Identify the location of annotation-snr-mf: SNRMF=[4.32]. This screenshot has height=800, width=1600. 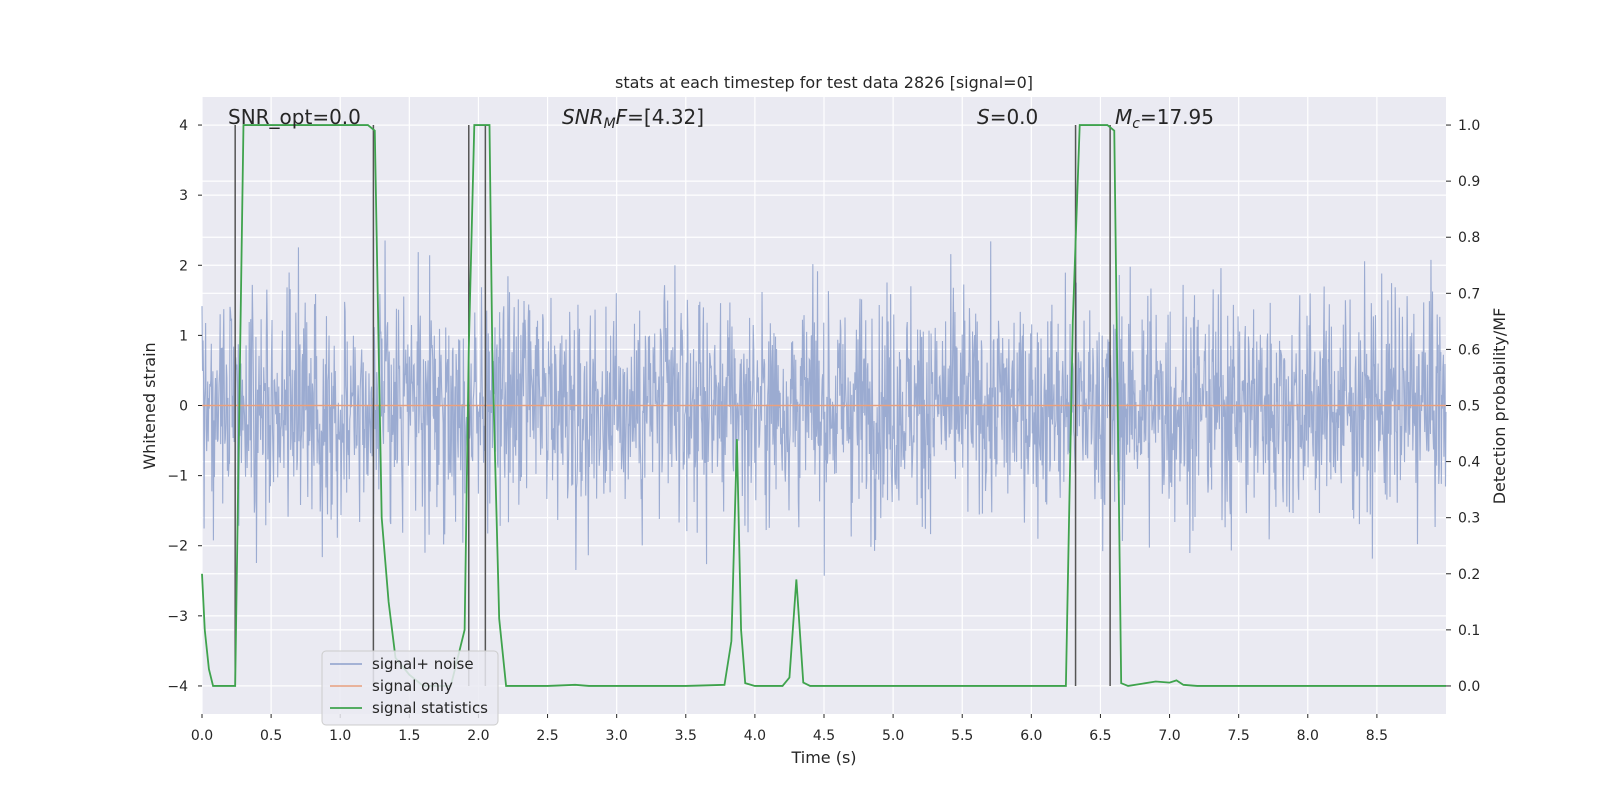
(633, 118).